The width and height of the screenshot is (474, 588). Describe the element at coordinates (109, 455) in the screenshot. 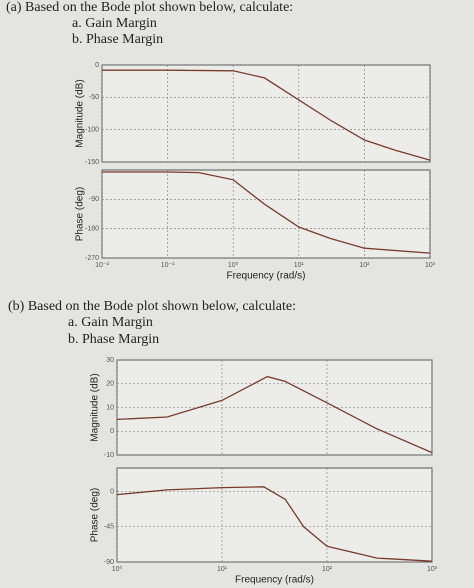

I see `y-tick-label: -10` at that location.